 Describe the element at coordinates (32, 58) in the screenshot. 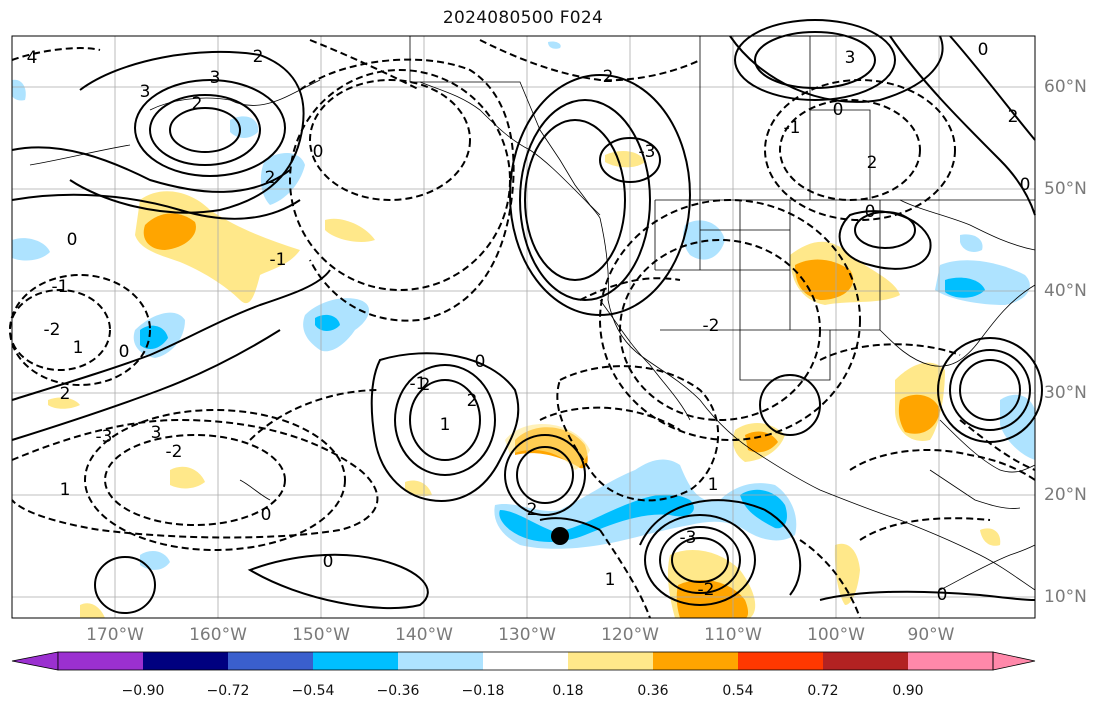

I see `contour-label: 4` at that location.